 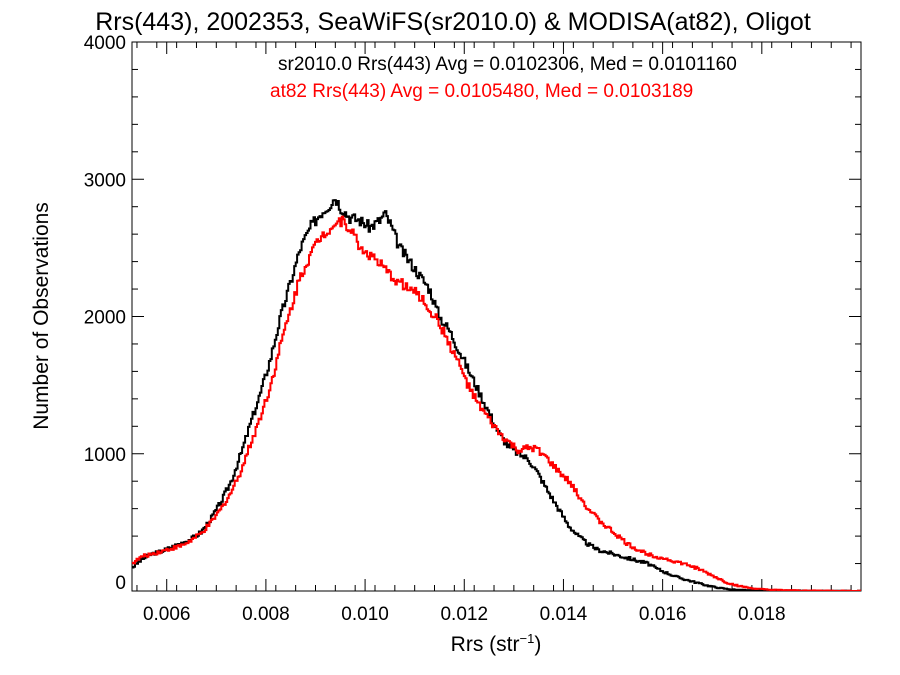 I want to click on y-tick-label: 4000, so click(x=105, y=43).